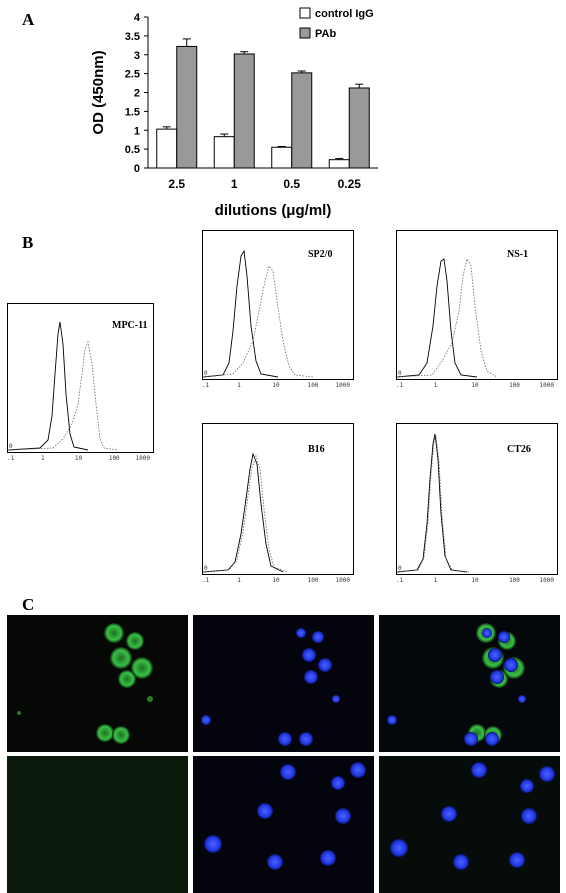  What do you see at coordinates (273, 210) in the screenshot?
I see `x-axis-label: dilutions (μg/ml)` at bounding box center [273, 210].